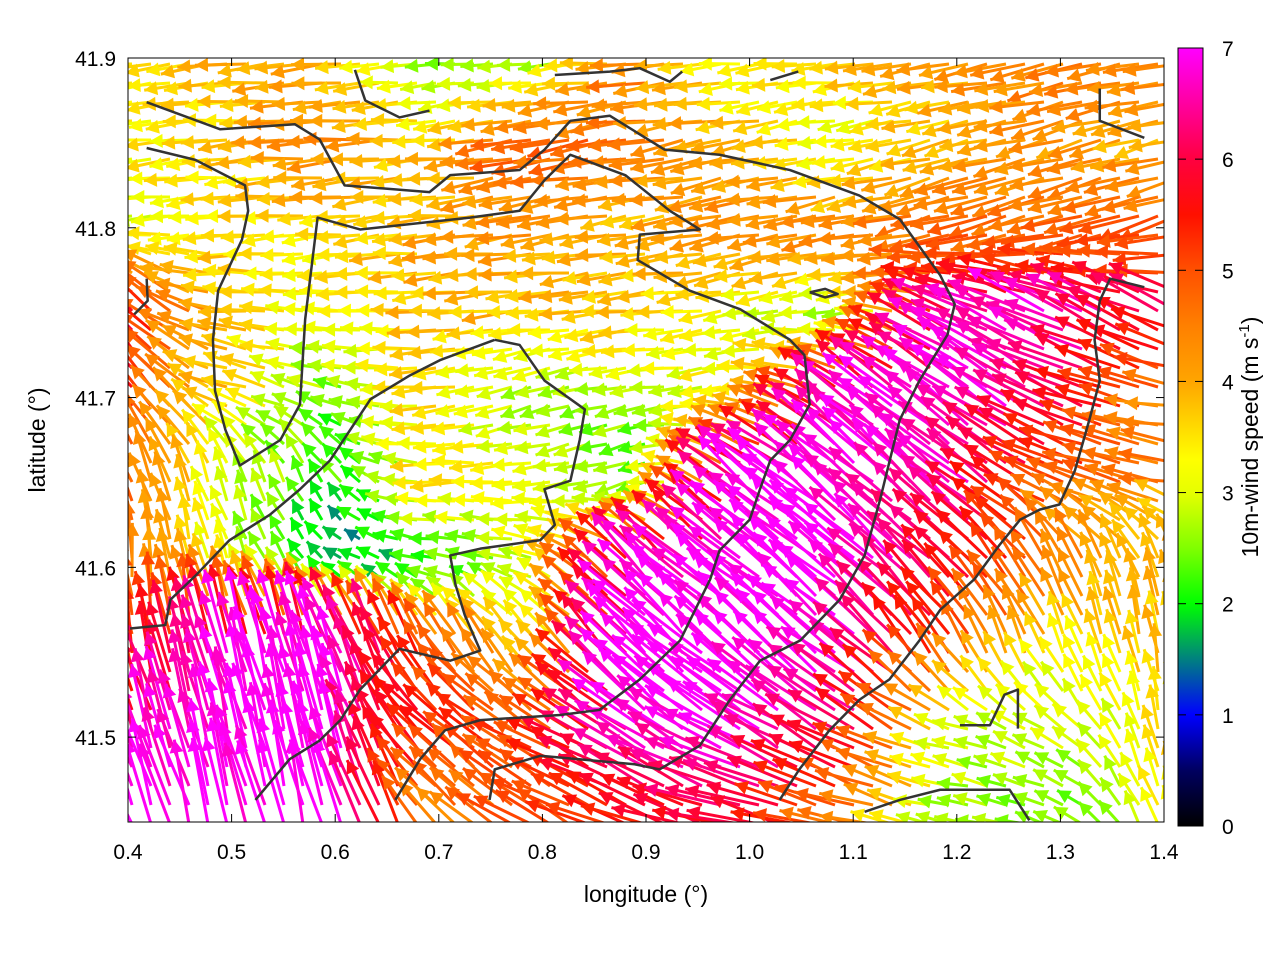 The image size is (1280, 965). I want to click on colorbar-tick-label: 5, so click(1228, 271).